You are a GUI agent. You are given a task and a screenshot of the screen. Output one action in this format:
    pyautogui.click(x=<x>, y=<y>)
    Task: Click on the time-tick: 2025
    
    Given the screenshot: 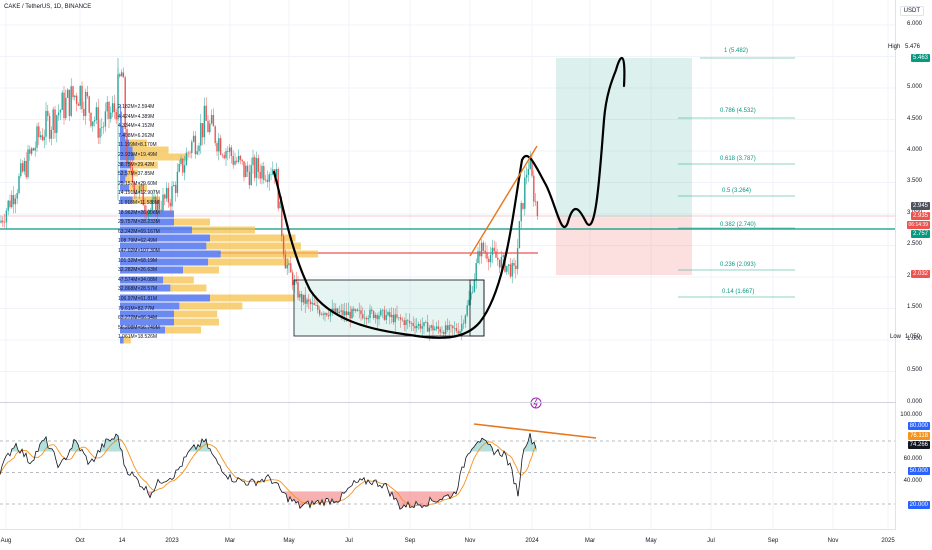 What is the action you would take?
    pyautogui.click(x=888, y=541)
    